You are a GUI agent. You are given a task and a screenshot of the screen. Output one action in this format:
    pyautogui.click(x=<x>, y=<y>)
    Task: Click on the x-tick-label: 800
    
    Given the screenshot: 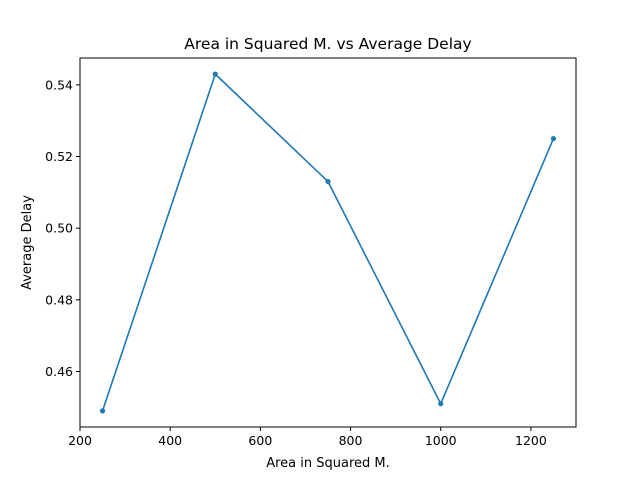 What is the action you would take?
    pyautogui.click(x=351, y=440)
    